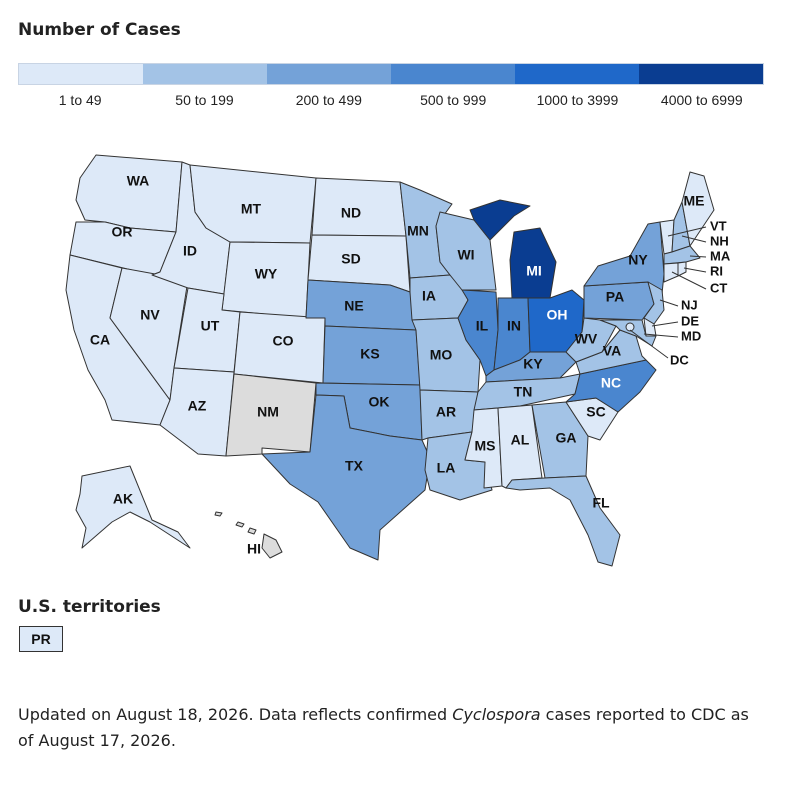 The width and height of the screenshot is (785, 800). What do you see at coordinates (669, 303) in the screenshot?
I see `leader-nj` at bounding box center [669, 303].